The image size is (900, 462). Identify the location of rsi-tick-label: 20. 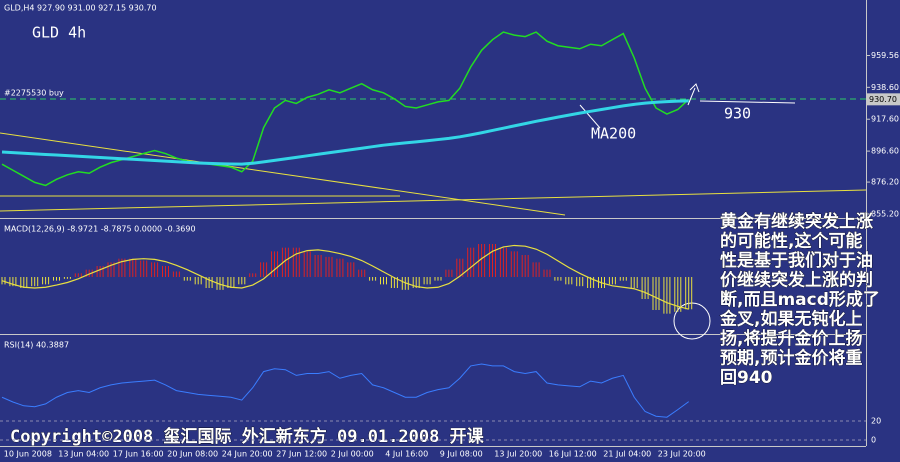
(876, 421).